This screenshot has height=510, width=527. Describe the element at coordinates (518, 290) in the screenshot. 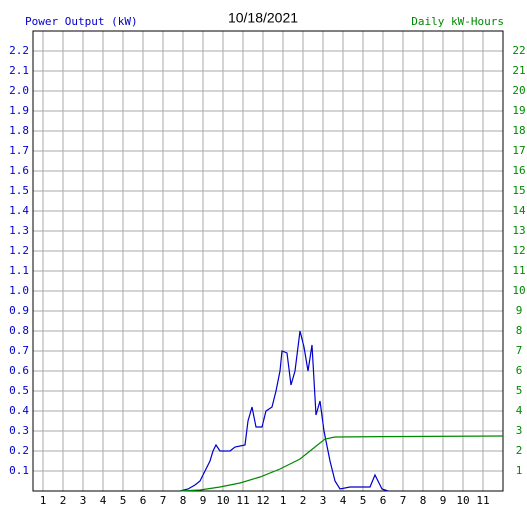

I see `y2-tick-label: 10` at that location.